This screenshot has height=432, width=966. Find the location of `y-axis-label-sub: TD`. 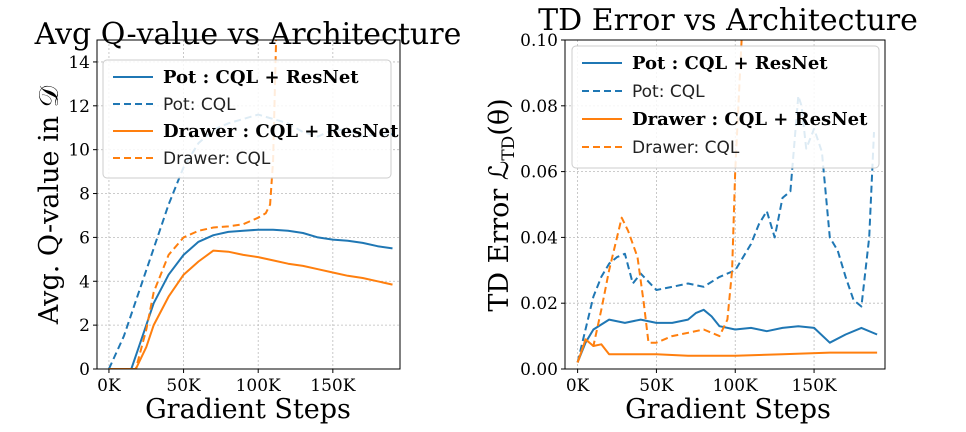

y-axis-label-sub: TD is located at coordinates (509, 148).